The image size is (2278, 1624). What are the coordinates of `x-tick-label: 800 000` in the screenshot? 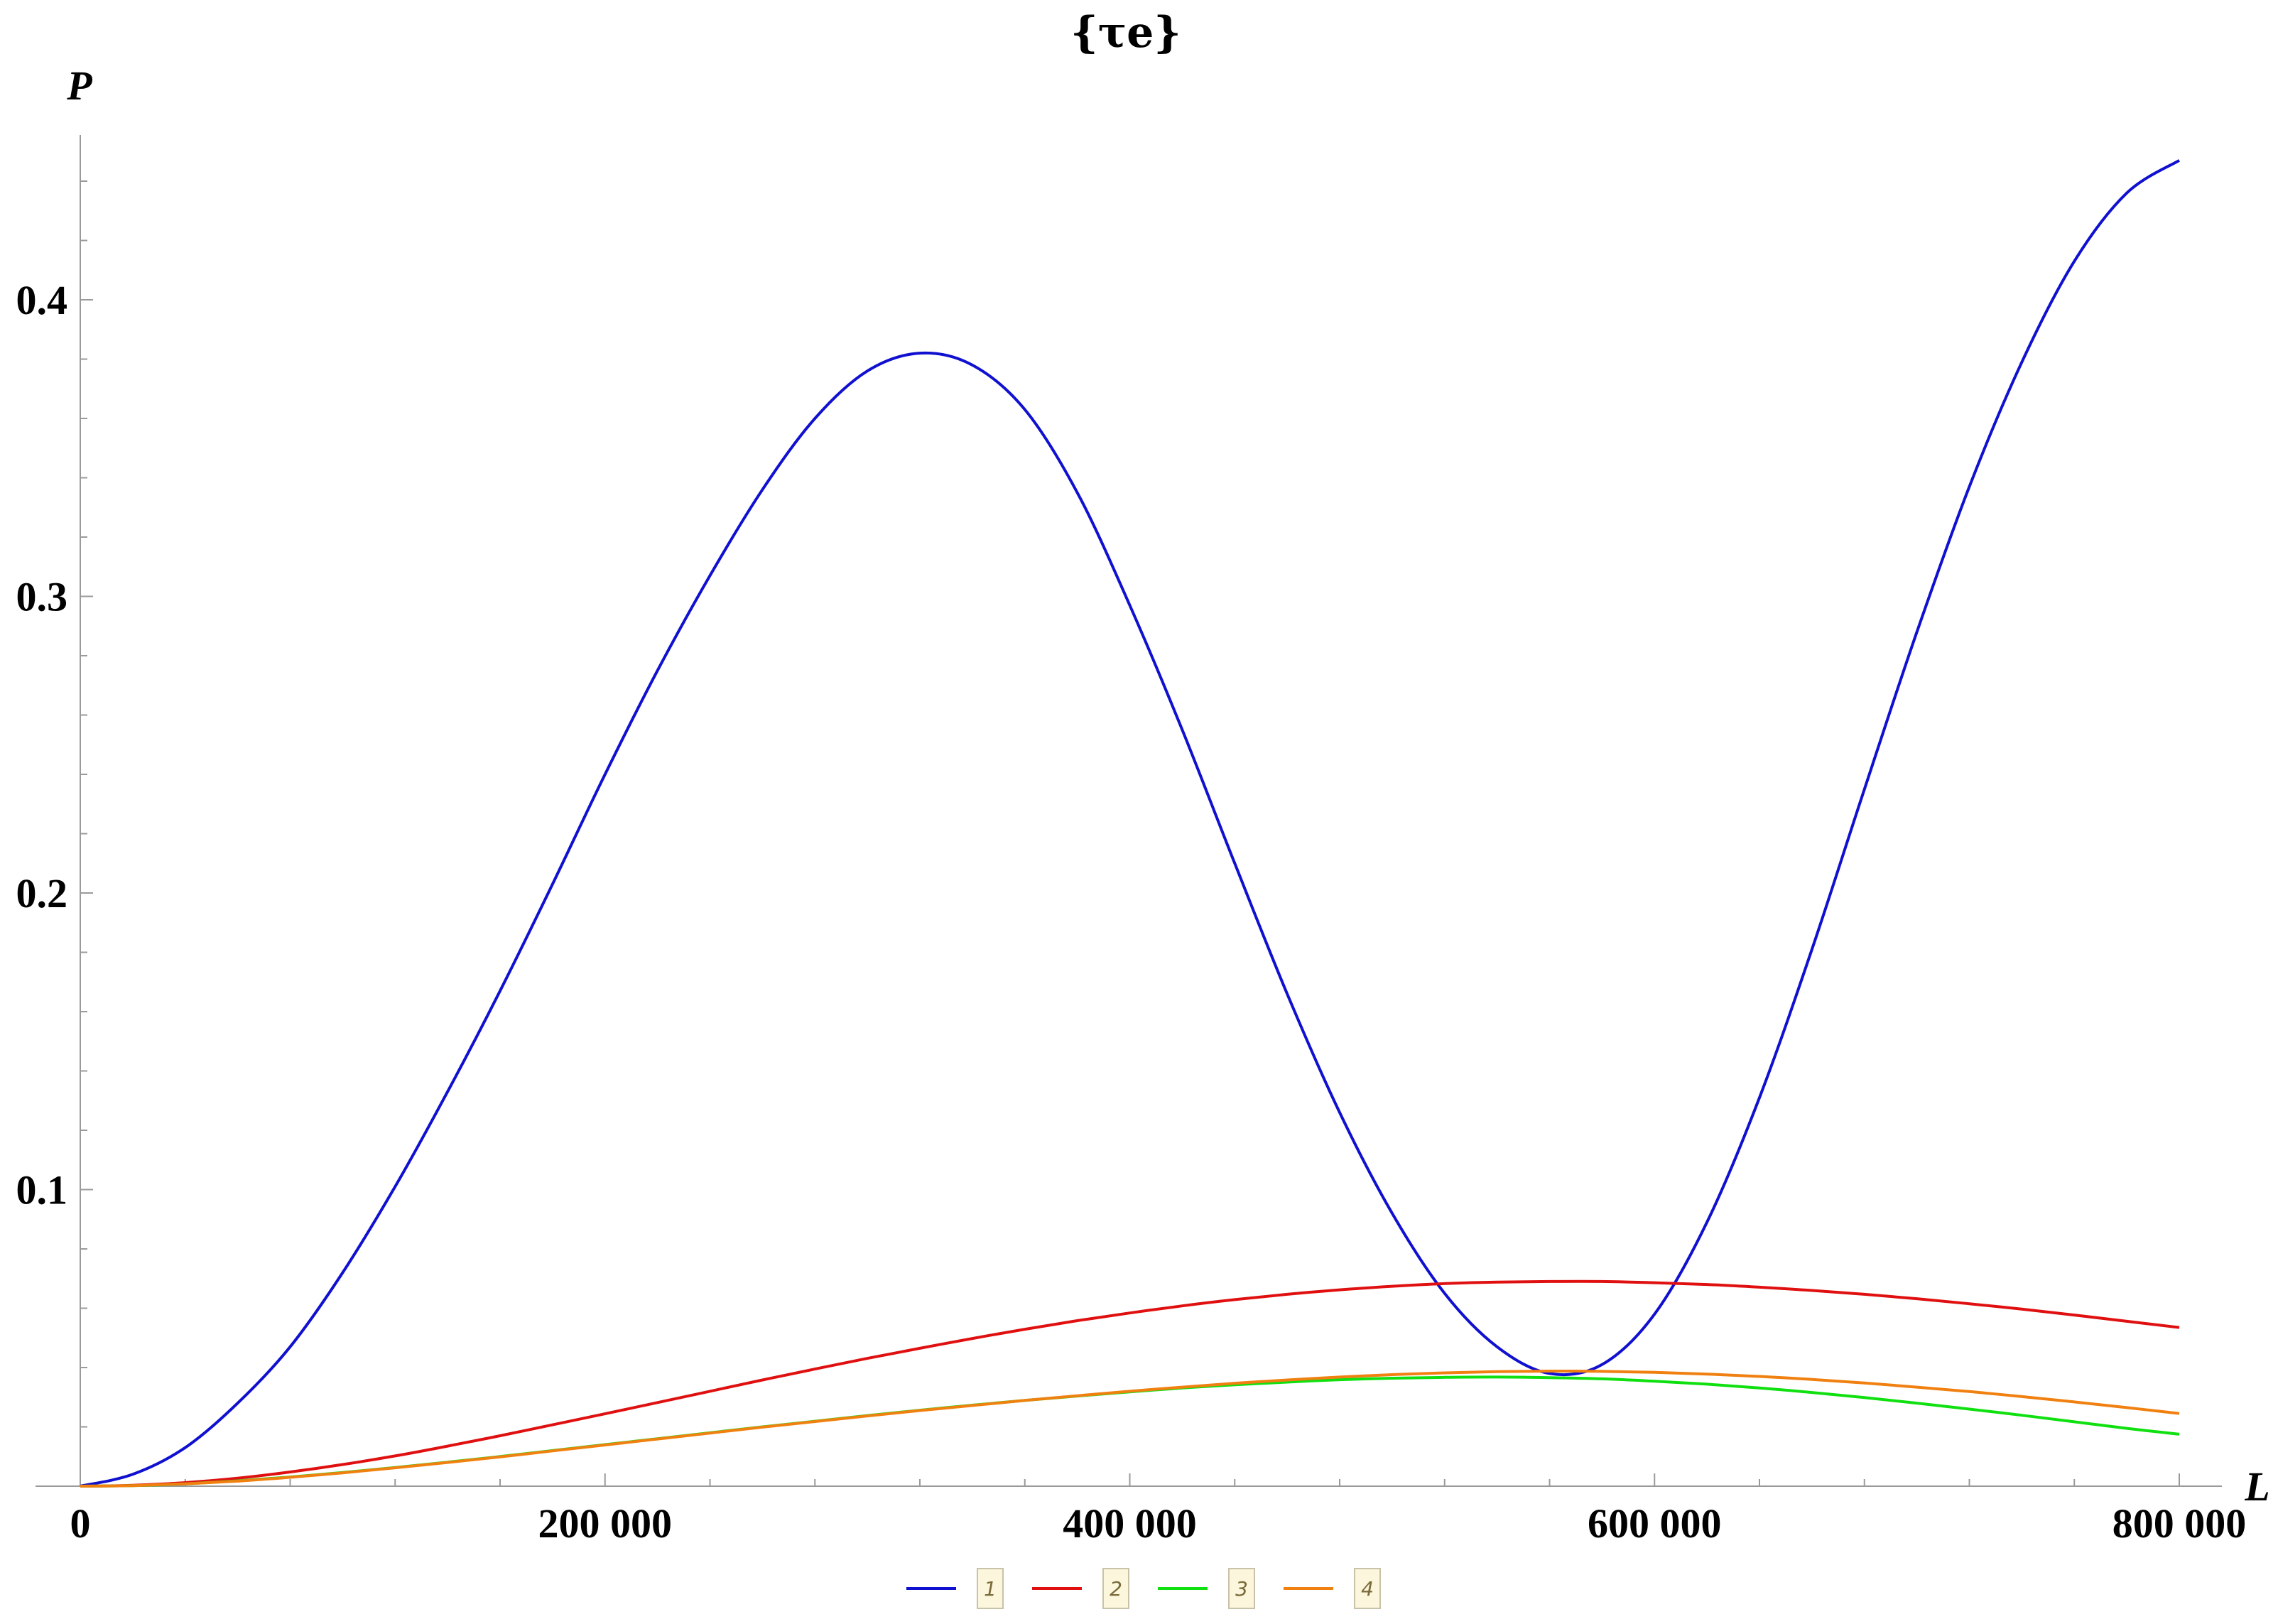 It's located at (2179, 1524).